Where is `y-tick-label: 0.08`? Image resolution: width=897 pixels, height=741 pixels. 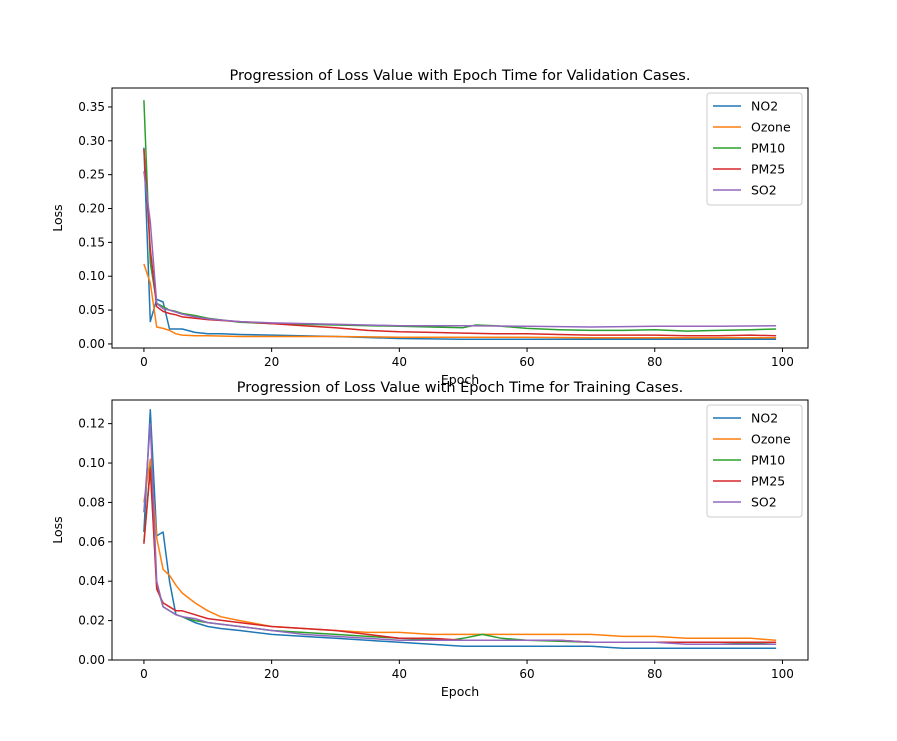
y-tick-label: 0.08 is located at coordinates (91, 502).